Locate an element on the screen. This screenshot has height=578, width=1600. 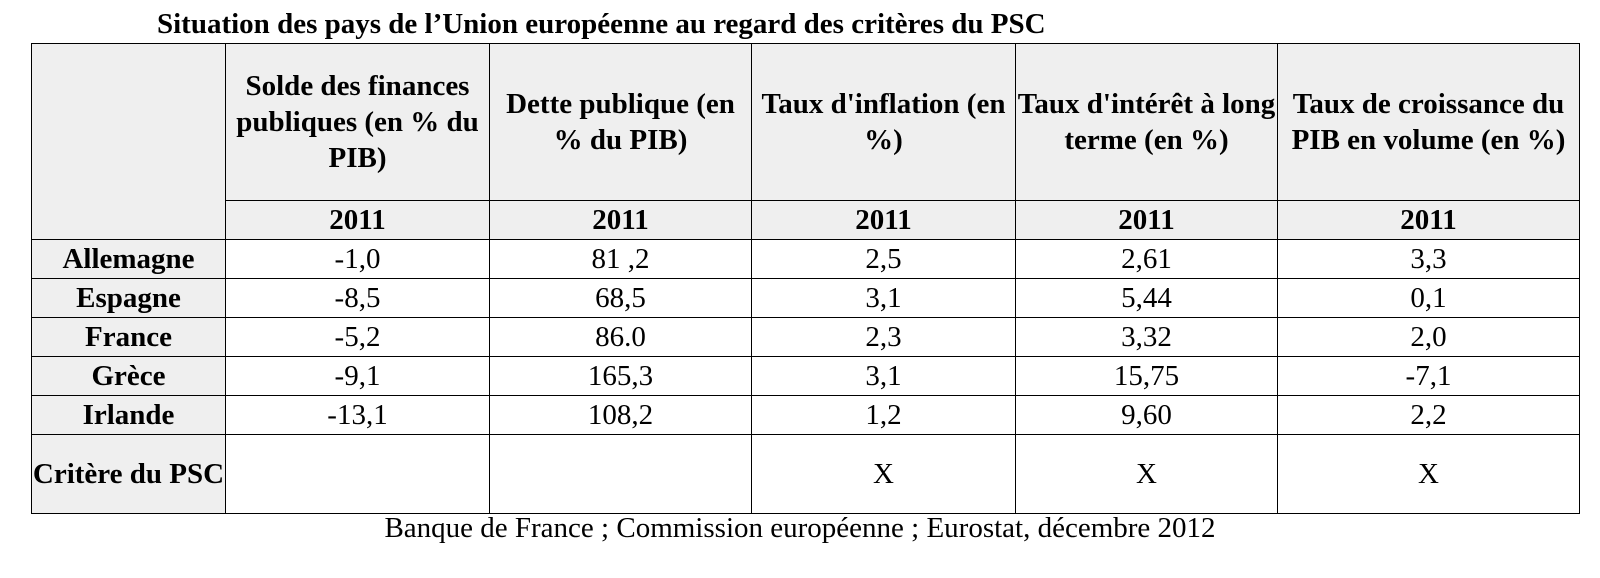
table-row: Irlande -13,1 108,2 1,2 9,60 2,2 is located at coordinates (805, 415).